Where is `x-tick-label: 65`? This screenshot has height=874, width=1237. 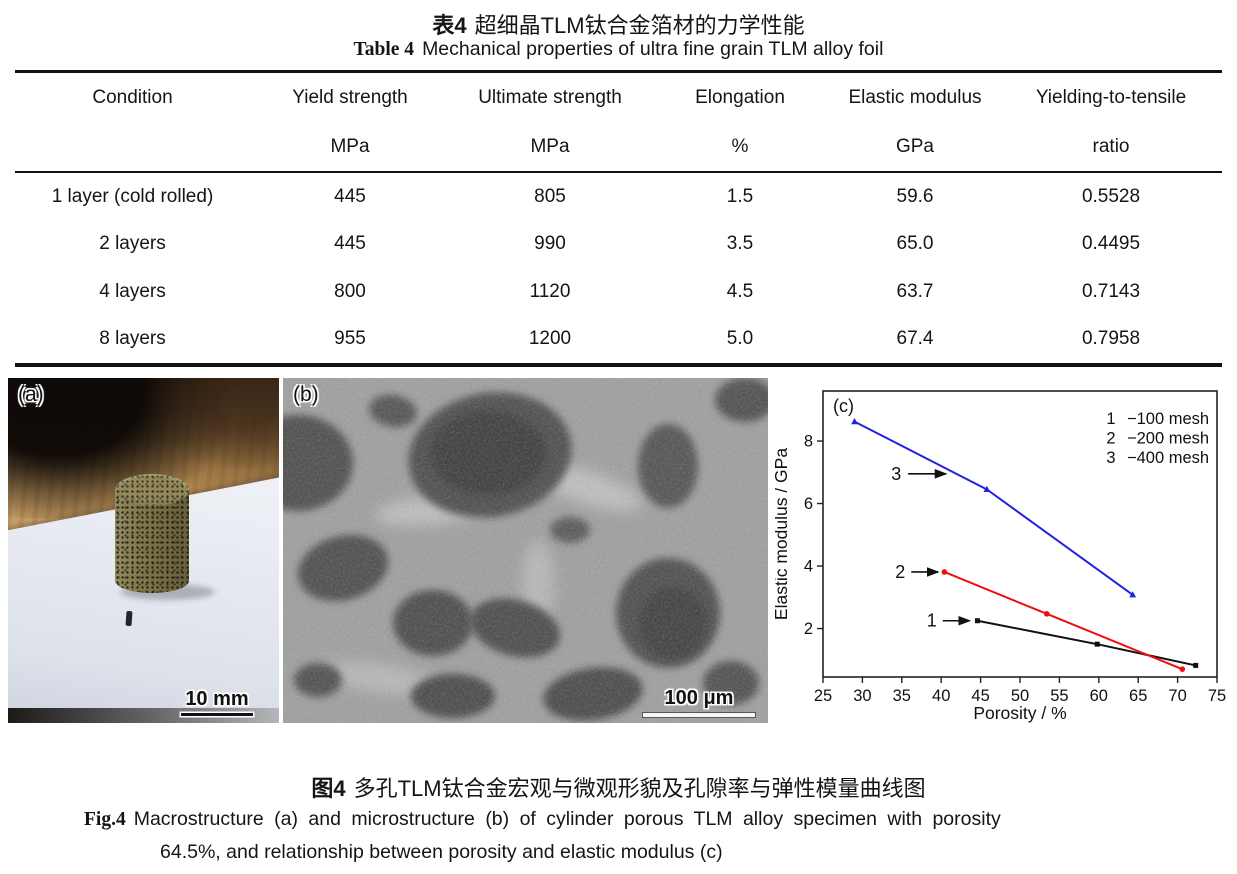 x-tick-label: 65 is located at coordinates (1138, 696).